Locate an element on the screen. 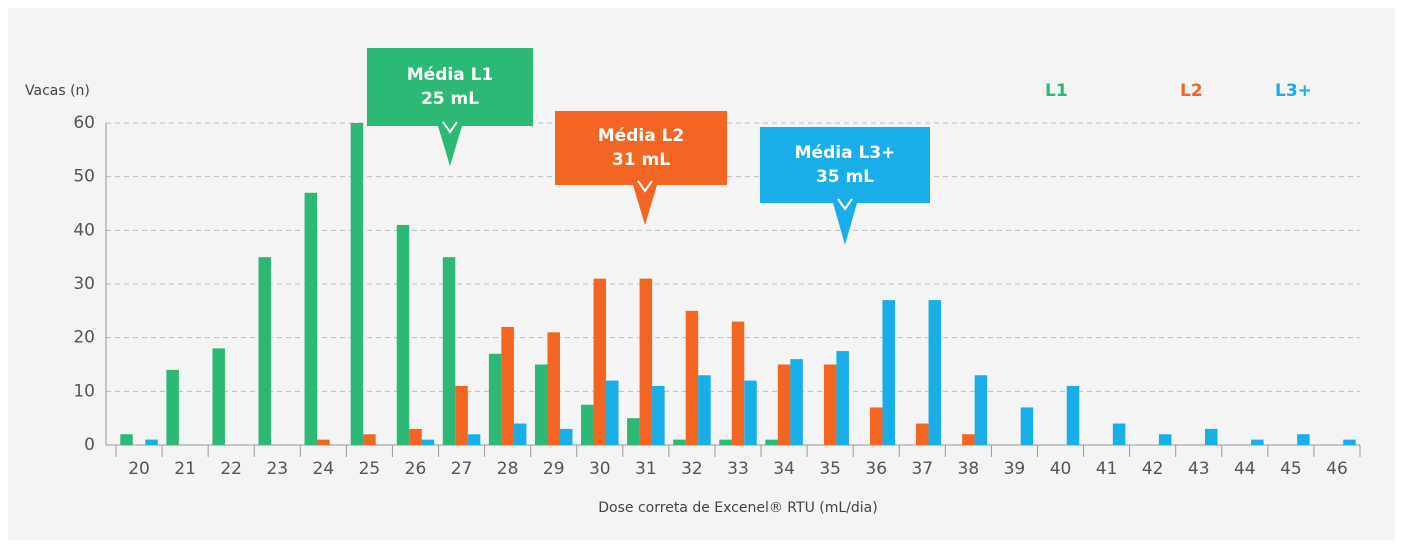  x-tick-label: 32 is located at coordinates (692, 469).